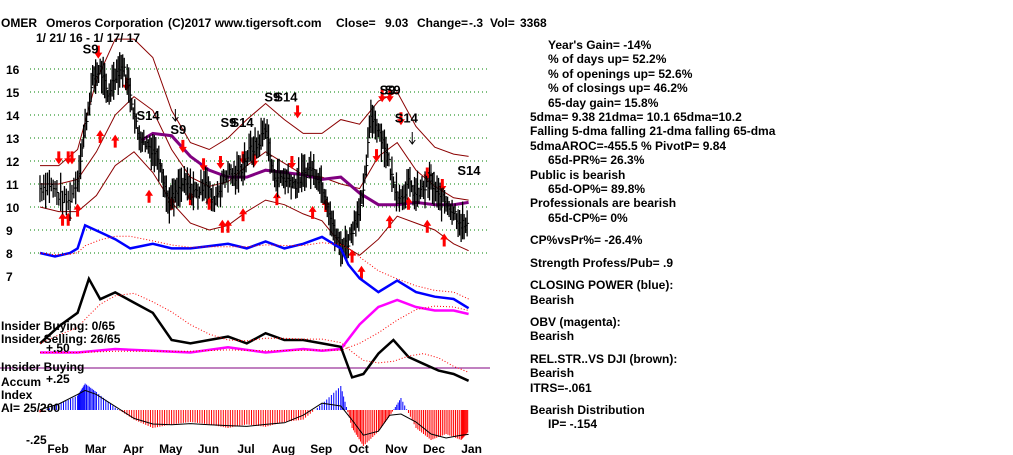 The image size is (1013, 455). Describe the element at coordinates (602, 262) in the screenshot. I see `strength-ratio: Strength Profess/Pub= .9` at that location.